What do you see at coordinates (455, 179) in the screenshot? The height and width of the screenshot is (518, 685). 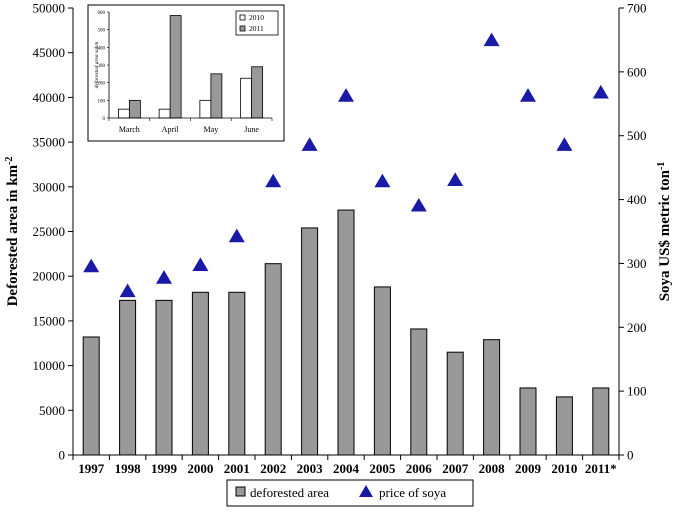 I see `point-soya-2007` at bounding box center [455, 179].